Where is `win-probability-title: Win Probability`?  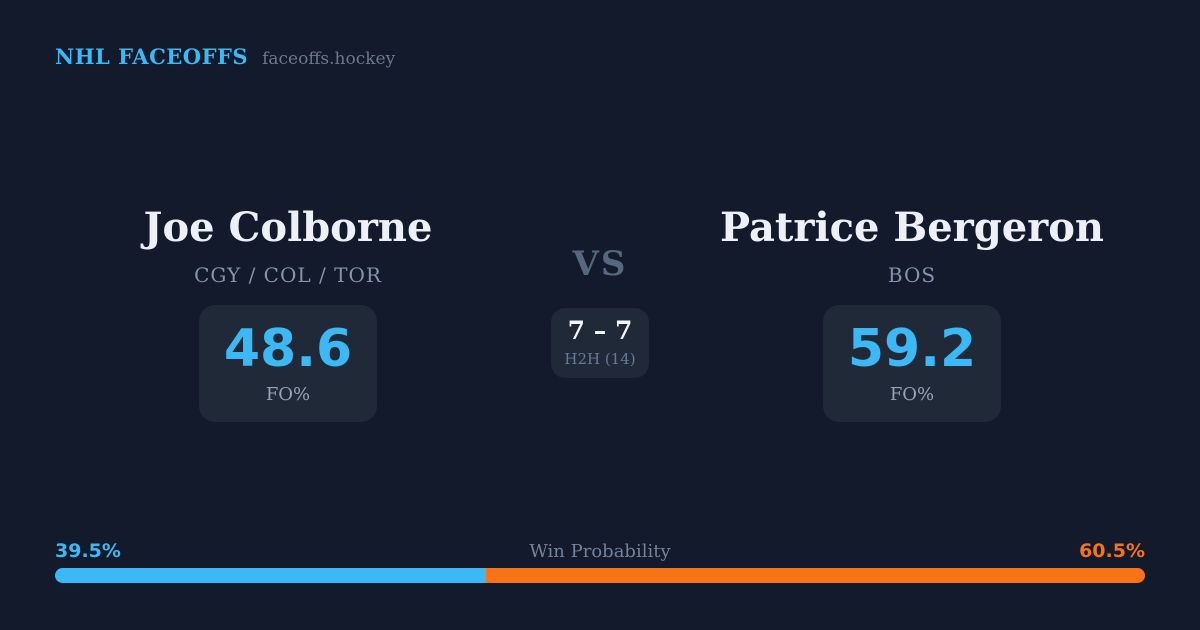
win-probability-title: Win Probability is located at coordinates (600, 551).